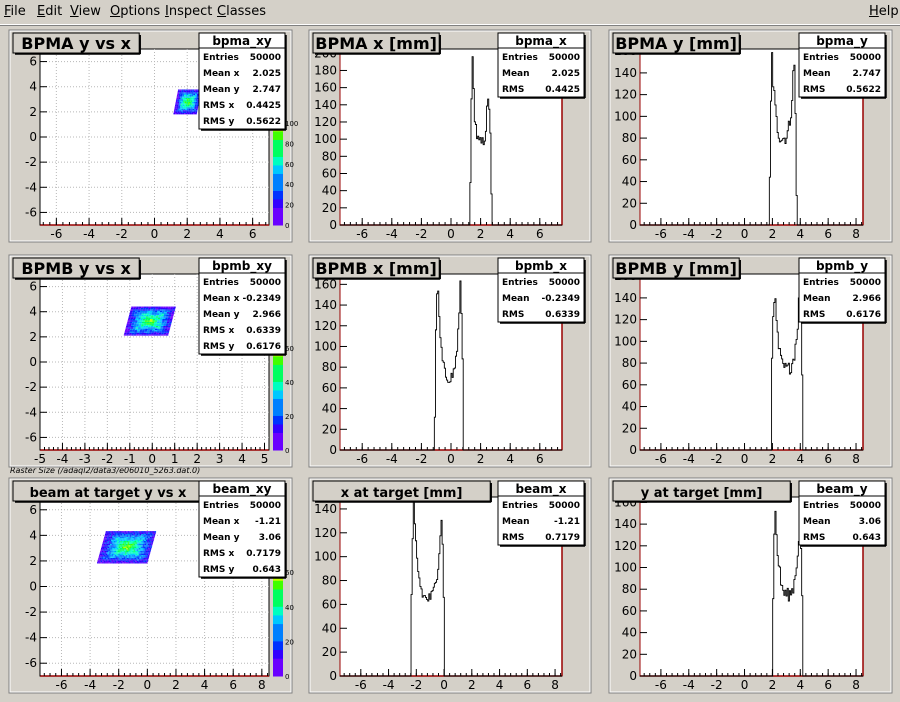 The width and height of the screenshot is (900, 702). Describe the element at coordinates (135, 11) in the screenshot. I see `menu-options: Options` at that location.